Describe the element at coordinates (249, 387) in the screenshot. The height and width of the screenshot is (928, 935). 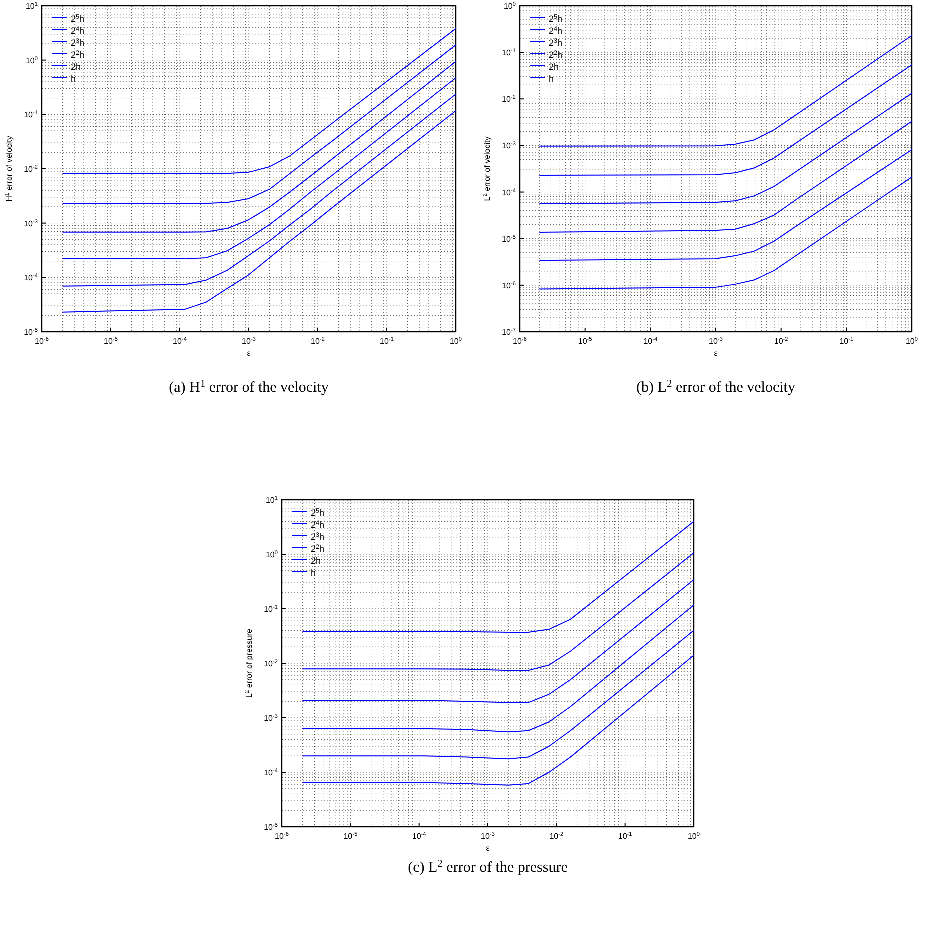
I see `text: (a) H$^{1}$ error of the velocity` at that location.